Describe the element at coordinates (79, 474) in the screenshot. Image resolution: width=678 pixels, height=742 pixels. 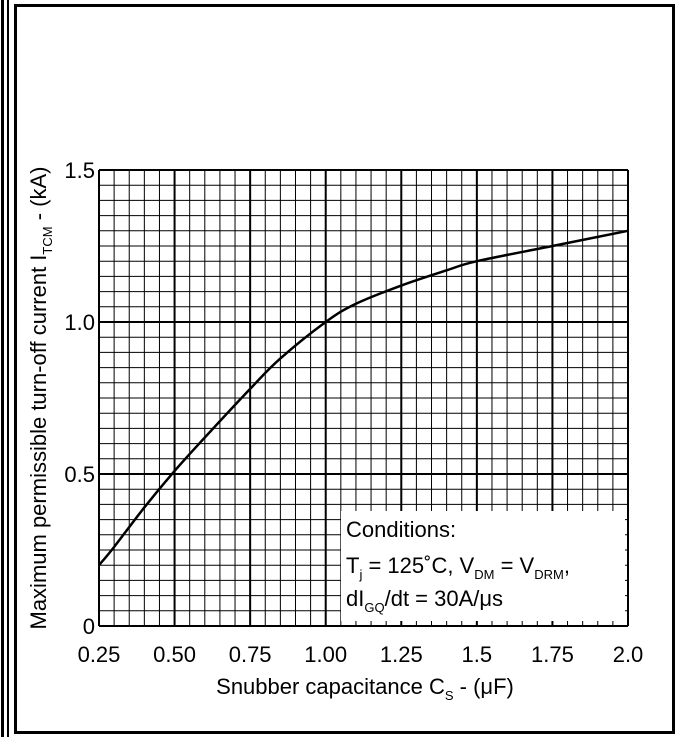
I see `y-tick-label: 0.5` at that location.